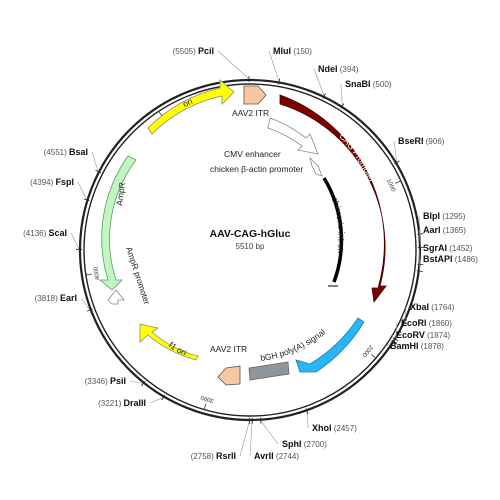 This screenshot has height=500, width=500. Describe the element at coordinates (453, 216) in the screenshot. I see `site-pos-blpi: (1295)` at that location.